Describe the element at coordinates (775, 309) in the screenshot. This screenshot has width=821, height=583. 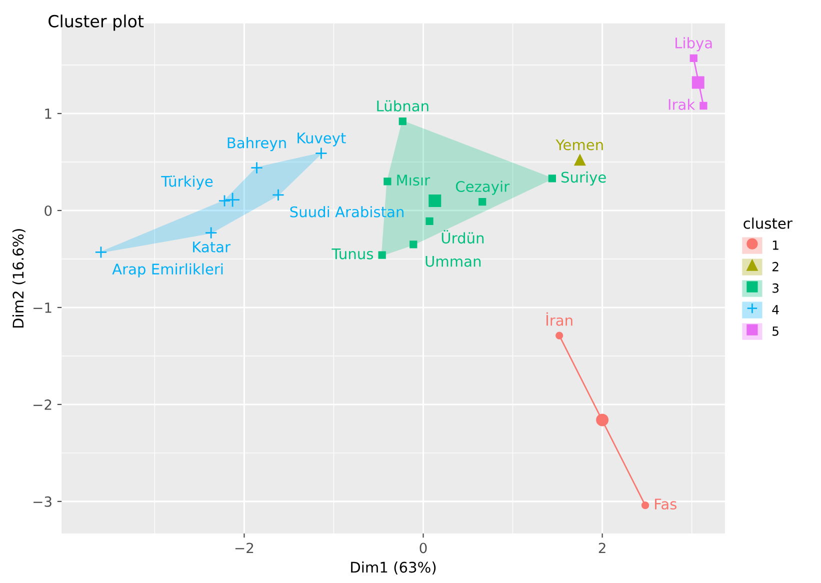
I see `legend-label: 4` at that location.